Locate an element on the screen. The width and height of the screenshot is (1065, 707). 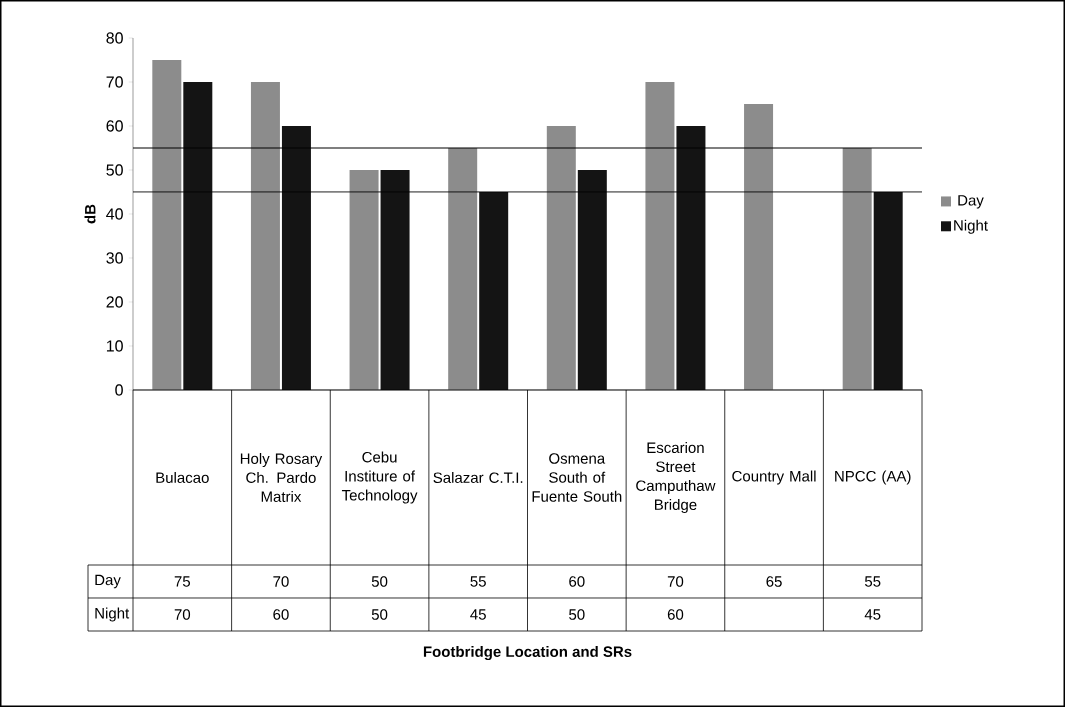
legend-label: Day is located at coordinates (971, 202).